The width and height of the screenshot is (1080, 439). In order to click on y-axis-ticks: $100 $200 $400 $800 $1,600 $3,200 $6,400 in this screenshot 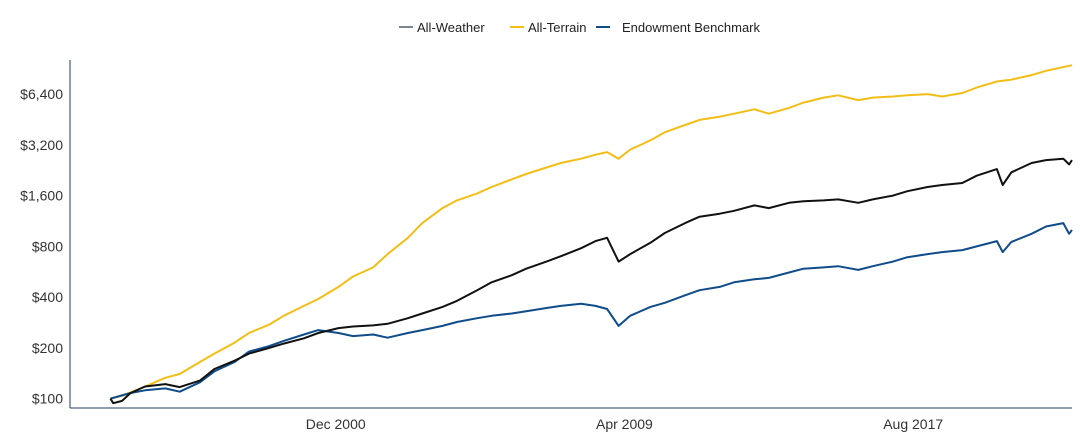, I will do `click(41, 246)`.